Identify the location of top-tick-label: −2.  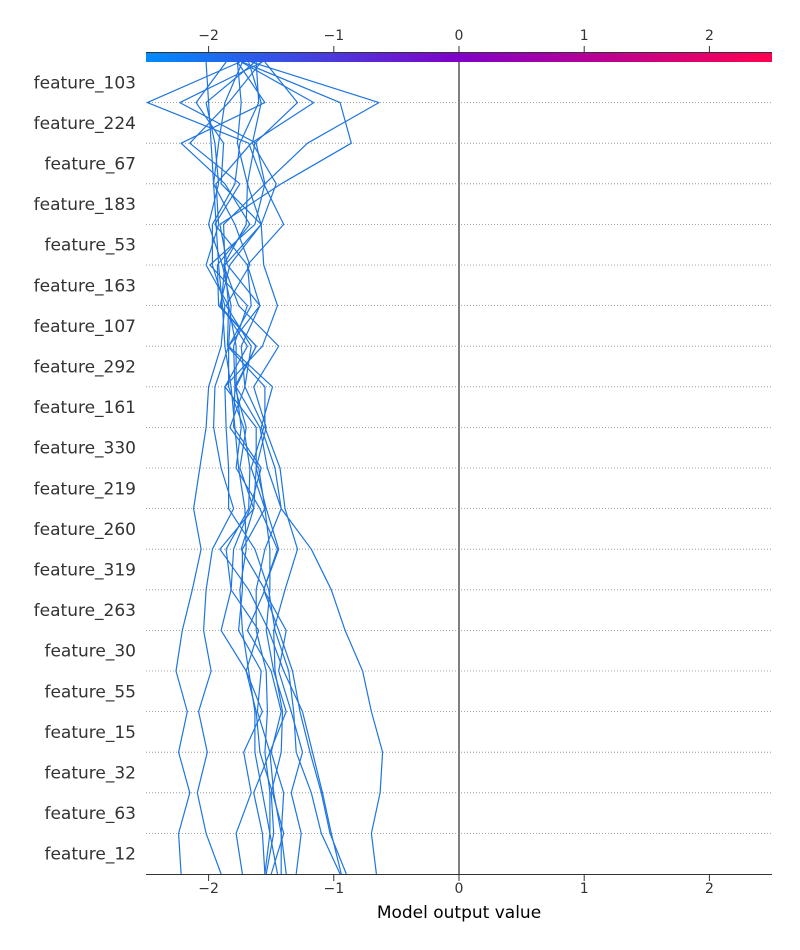
(208, 36).